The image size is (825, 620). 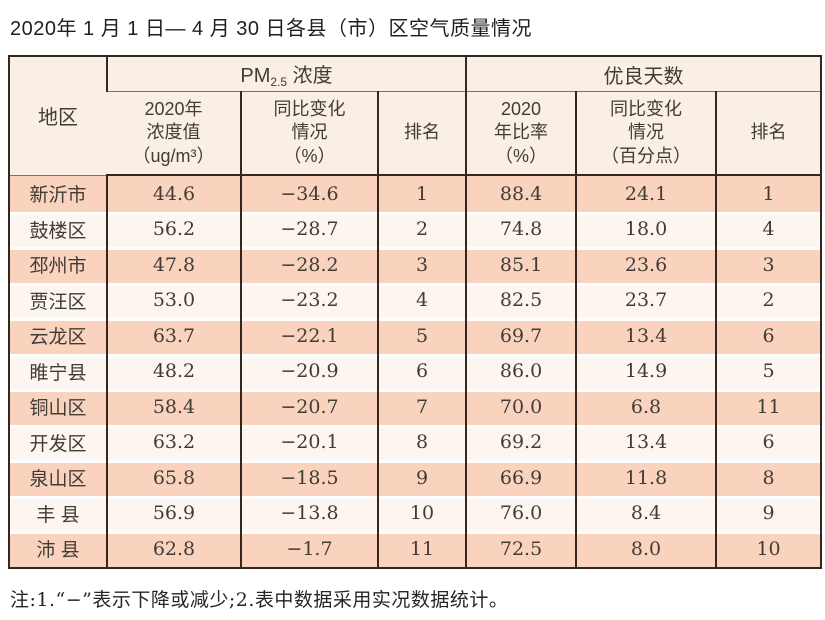 I want to click on days-rank-cell: 5, so click(x=768, y=371).